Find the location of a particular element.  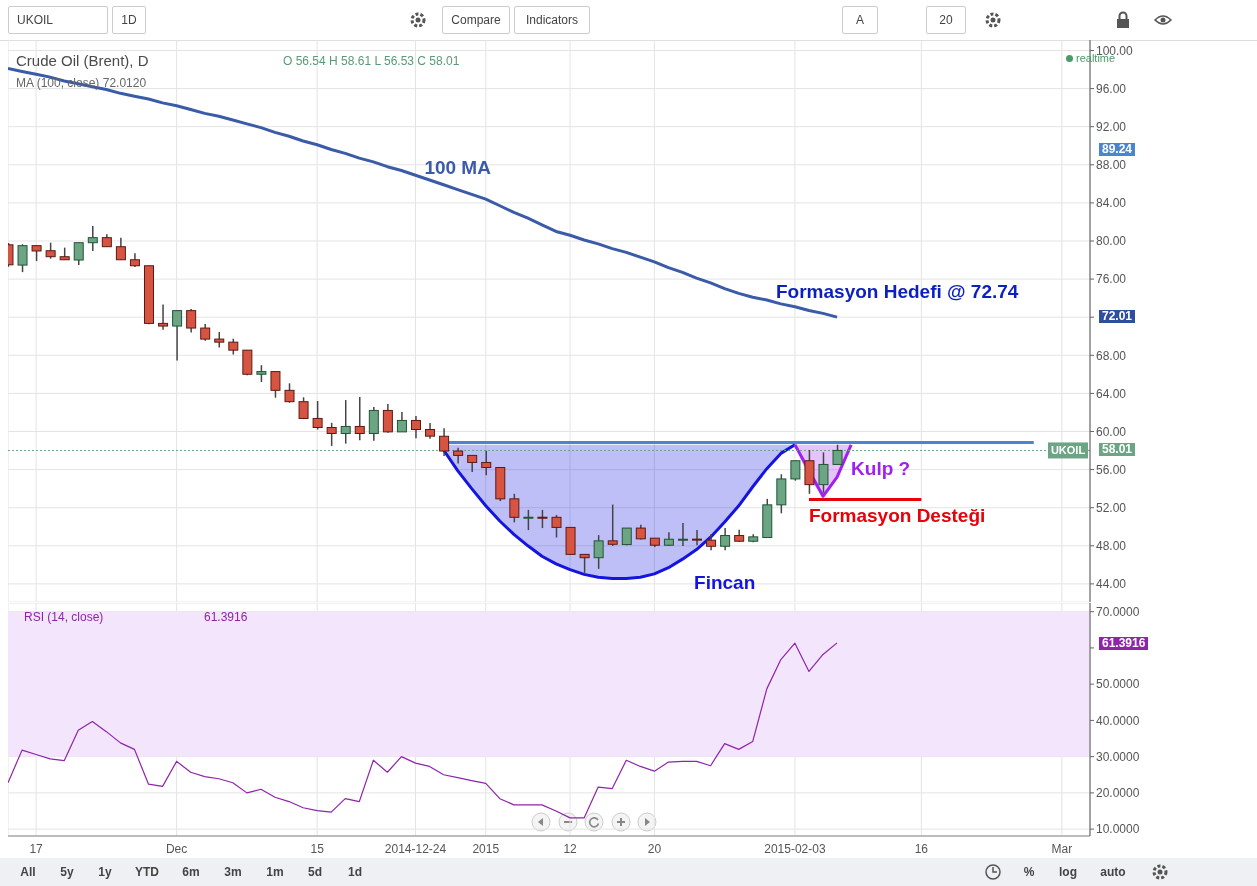

y-tick-label: 84.00 is located at coordinates (1111, 203).